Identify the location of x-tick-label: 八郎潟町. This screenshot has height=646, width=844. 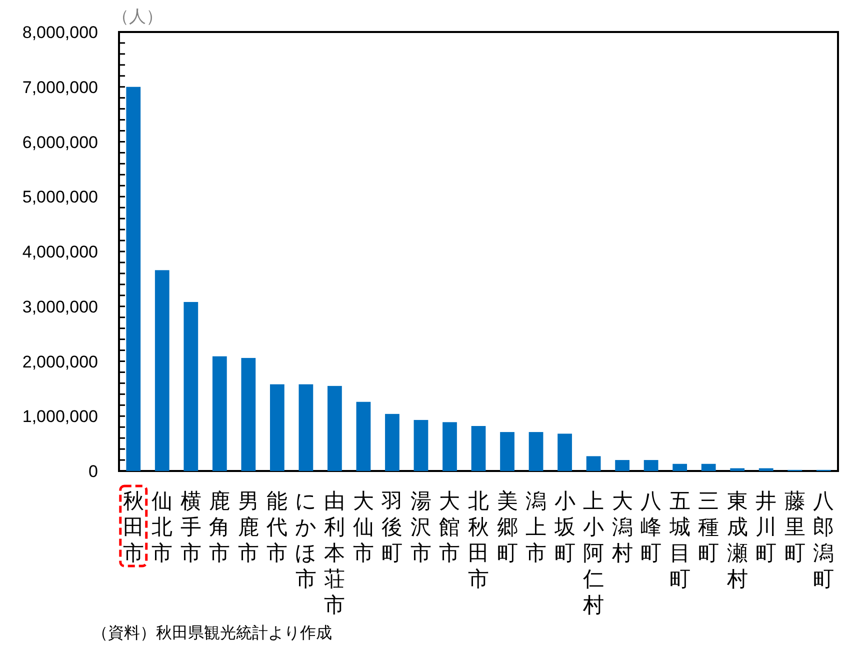
(823, 540).